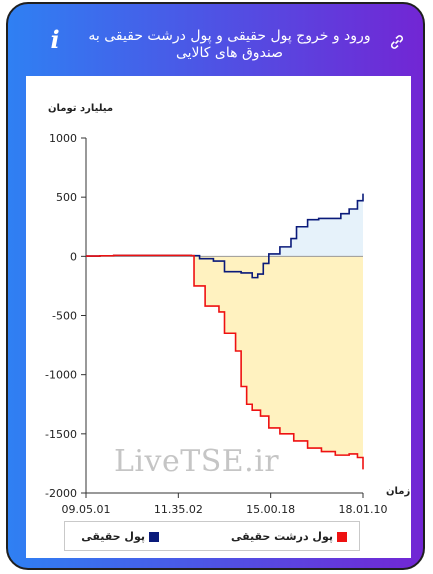 This screenshot has width=433, height=574. I want to click on x-tick-label: 15.00.18, so click(270, 509).